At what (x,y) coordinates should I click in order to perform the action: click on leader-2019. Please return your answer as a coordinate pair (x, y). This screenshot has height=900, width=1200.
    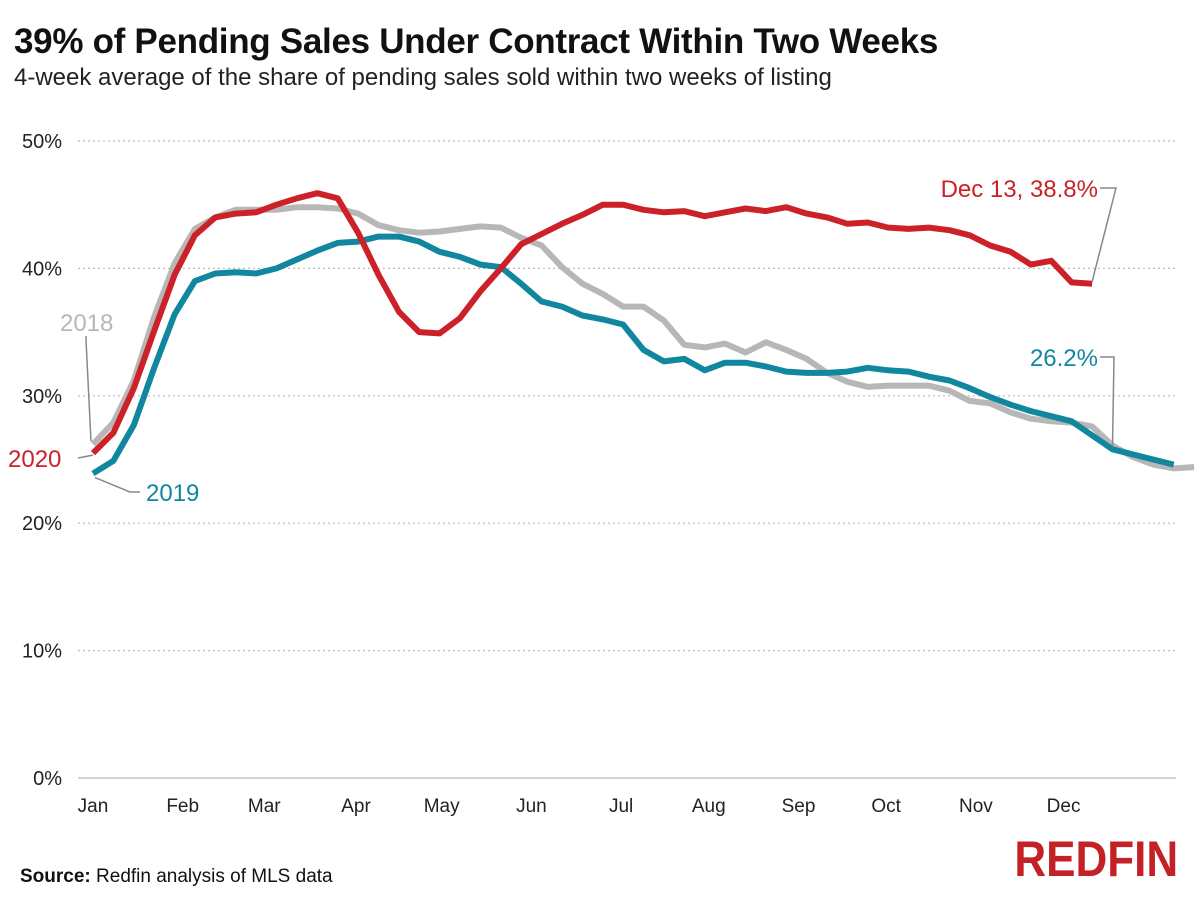
    Looking at the image, I should click on (117, 484).